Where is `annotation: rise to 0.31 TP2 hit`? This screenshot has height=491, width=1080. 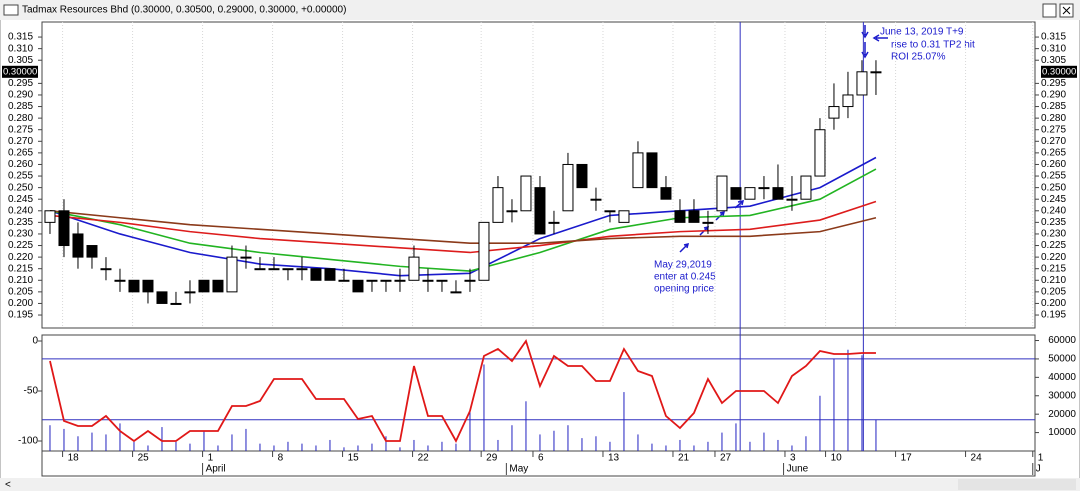 annotation: rise to 0.31 TP2 hit is located at coordinates (933, 45).